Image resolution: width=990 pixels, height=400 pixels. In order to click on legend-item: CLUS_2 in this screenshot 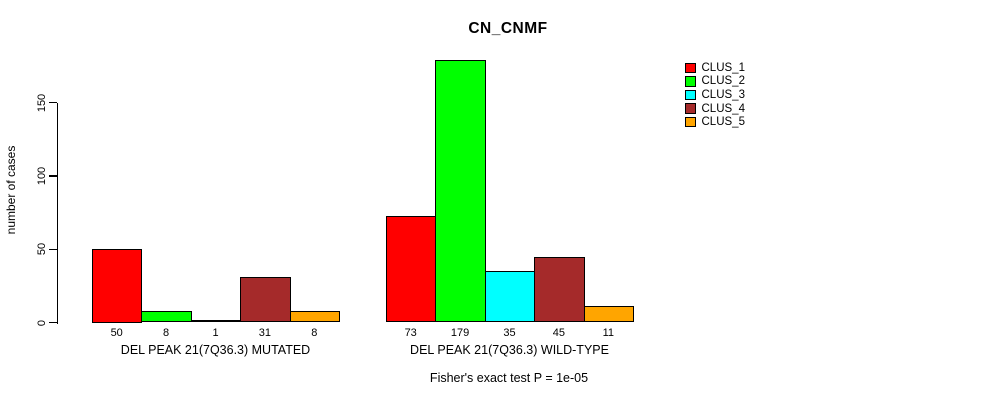, I will do `click(715, 82)`.